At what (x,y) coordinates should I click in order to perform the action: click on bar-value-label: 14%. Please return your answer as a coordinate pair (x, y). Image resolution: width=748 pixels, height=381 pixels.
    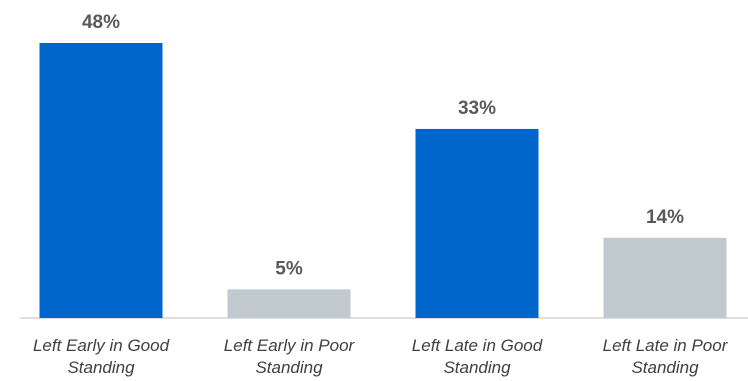
    Looking at the image, I should click on (665, 217).